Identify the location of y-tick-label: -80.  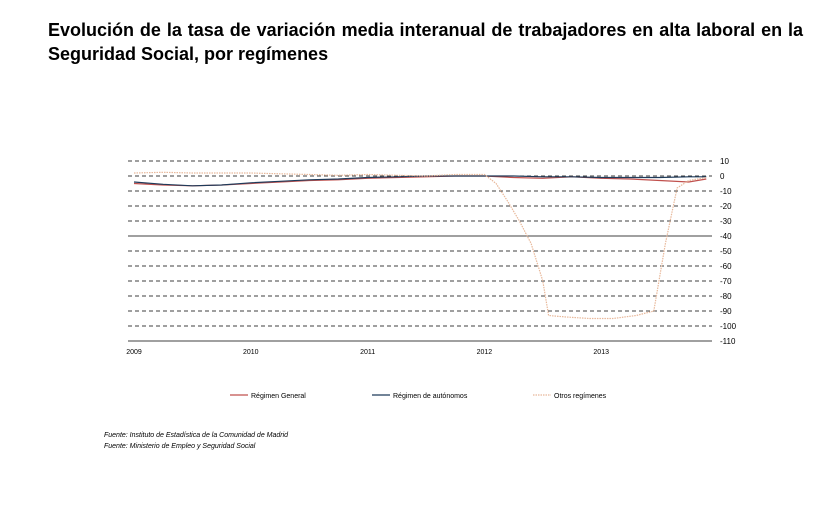
(726, 296).